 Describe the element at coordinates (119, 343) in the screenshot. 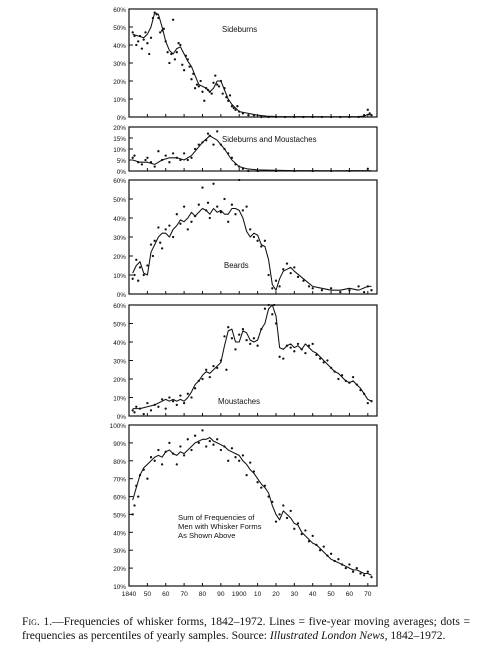

I see `y-tick-label: 40%` at that location.